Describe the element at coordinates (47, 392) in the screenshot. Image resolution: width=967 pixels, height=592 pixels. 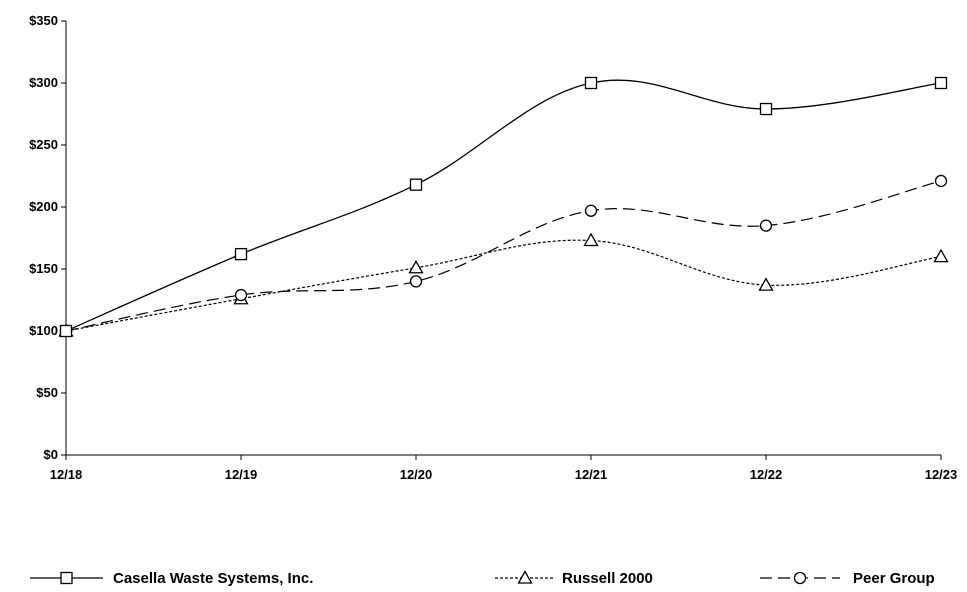
I see `y-tick-label: $50` at that location.